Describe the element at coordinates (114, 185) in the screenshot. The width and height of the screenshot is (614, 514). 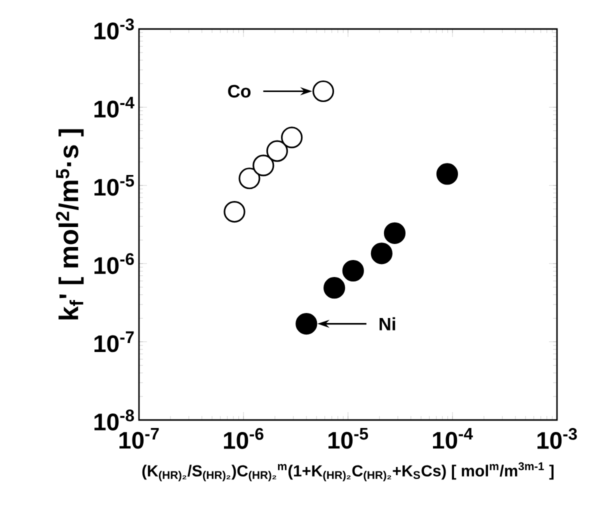
I see `y-tick-label: 10$^{-5}$` at that location.